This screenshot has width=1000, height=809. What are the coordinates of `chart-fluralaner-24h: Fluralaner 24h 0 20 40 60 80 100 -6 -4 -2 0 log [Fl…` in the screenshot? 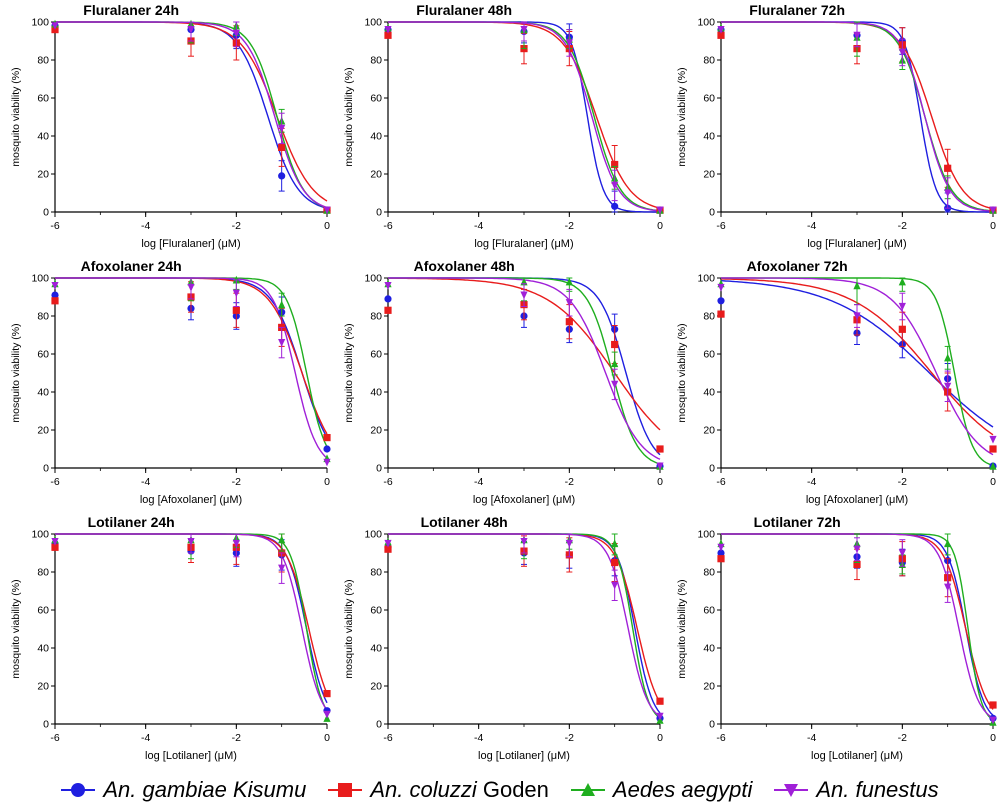 It's located at (170, 126).